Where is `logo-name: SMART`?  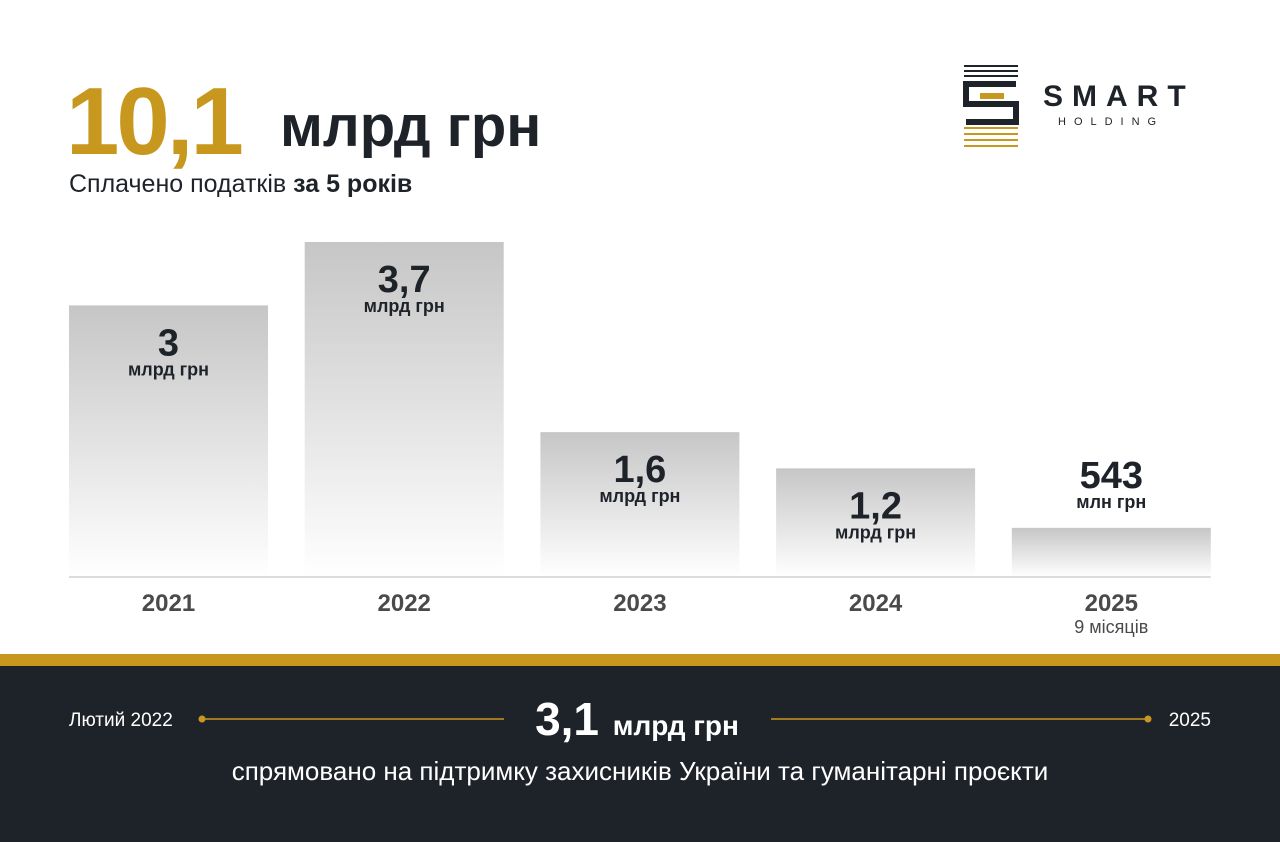 logo-name: SMART is located at coordinates (1119, 96).